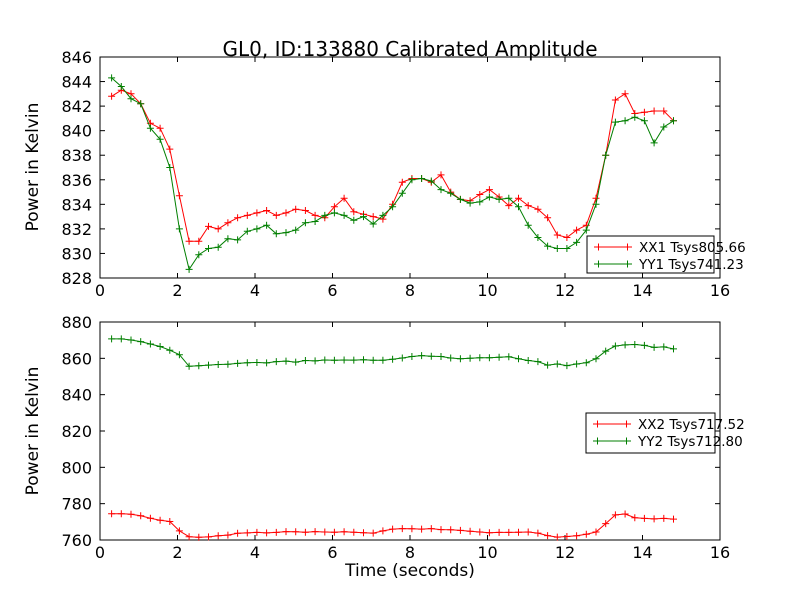 The height and width of the screenshot is (600, 800). I want to click on y-tick-label: 828, so click(76, 278).